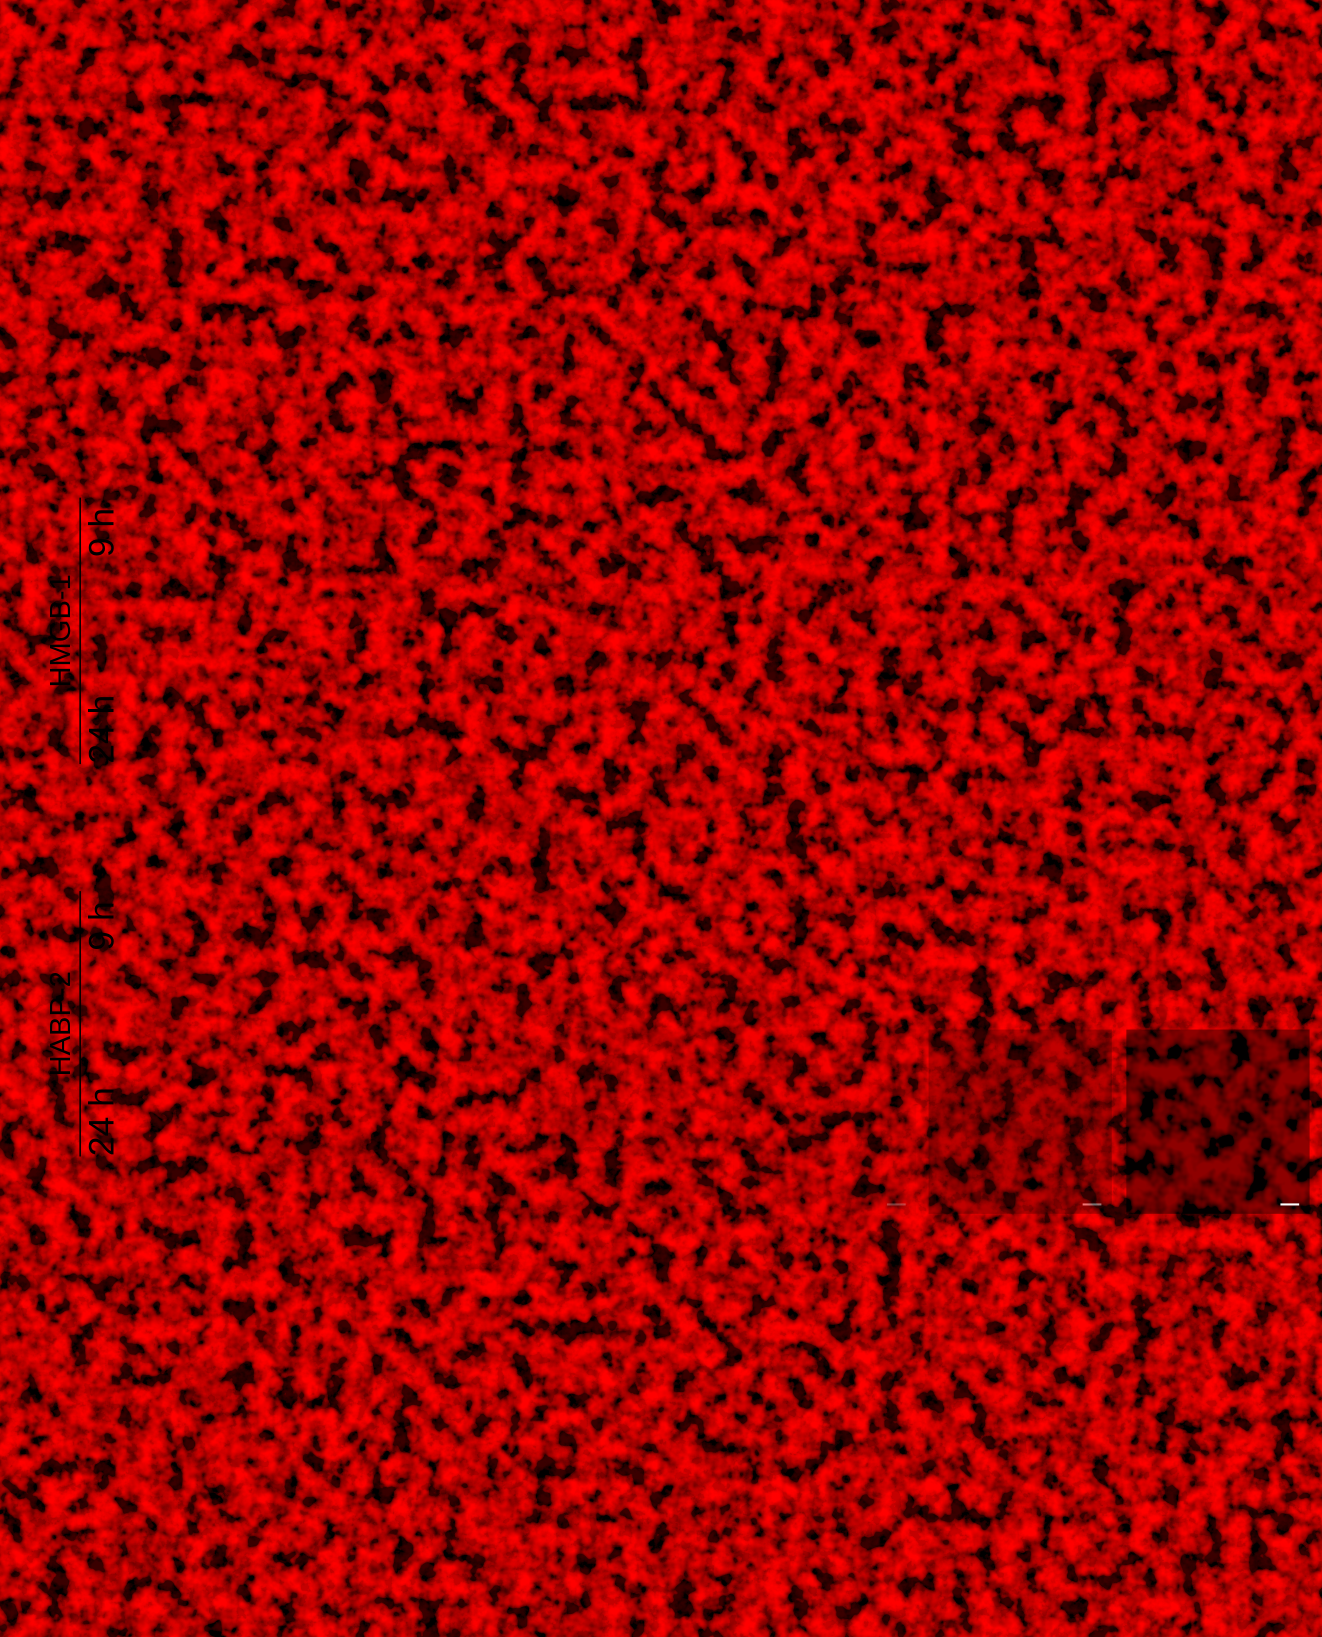 Image resolution: width=1322 pixels, height=1637 pixels. Describe the element at coordinates (227, 414) in the screenshot. I see `column-header: Control` at that location.